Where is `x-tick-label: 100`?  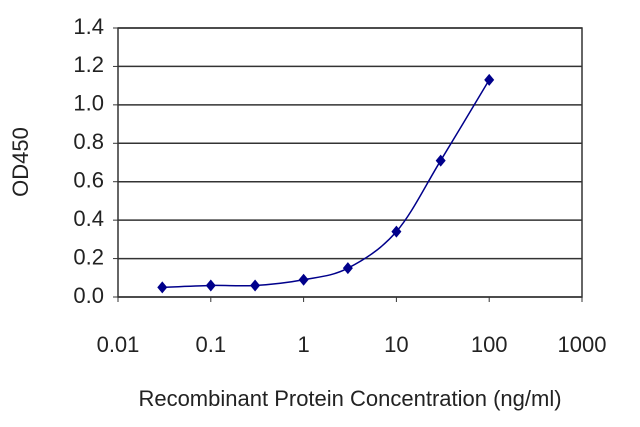 x-tick-label: 100 is located at coordinates (489, 344).